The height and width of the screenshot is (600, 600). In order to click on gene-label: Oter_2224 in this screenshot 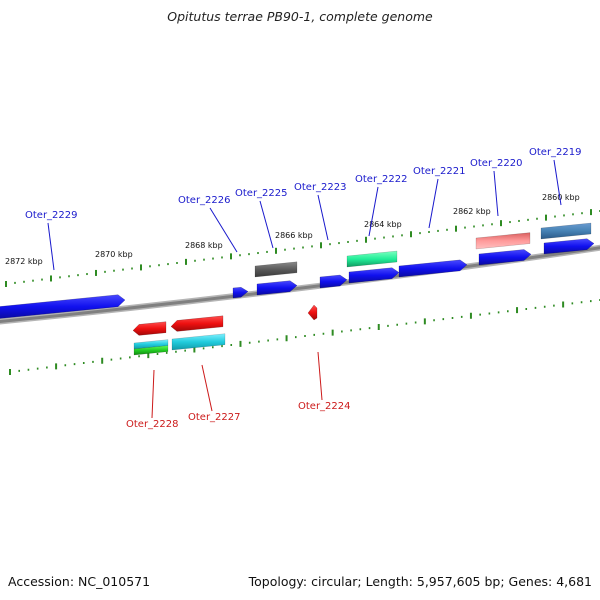, I will do `click(324, 406)`.